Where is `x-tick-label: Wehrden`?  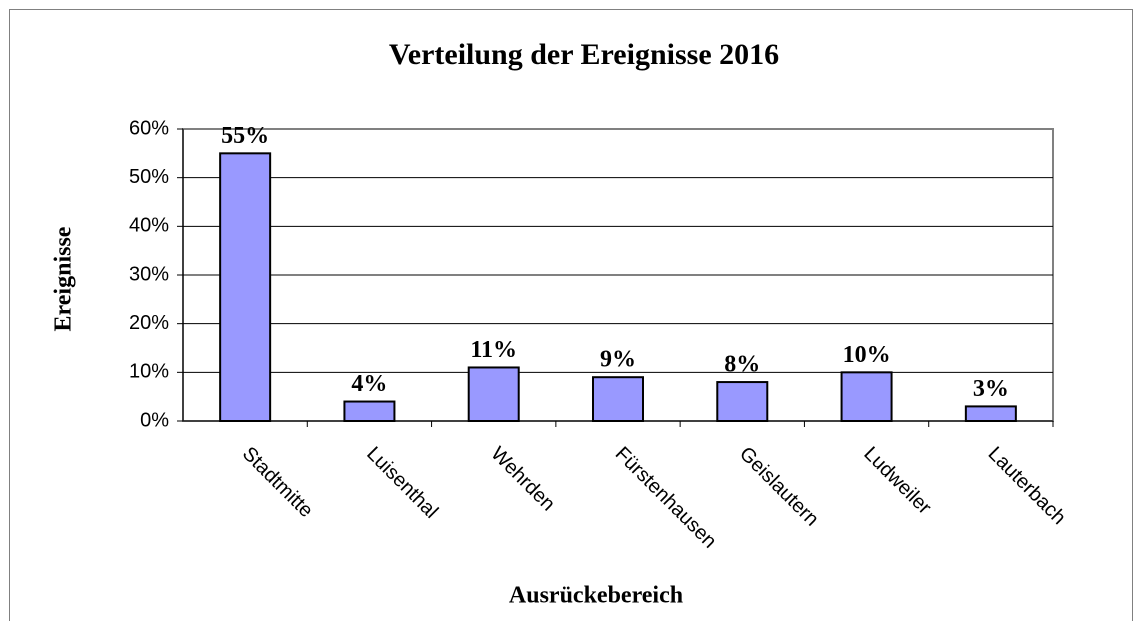 x-tick-label: Wehrden is located at coordinates (522, 479).